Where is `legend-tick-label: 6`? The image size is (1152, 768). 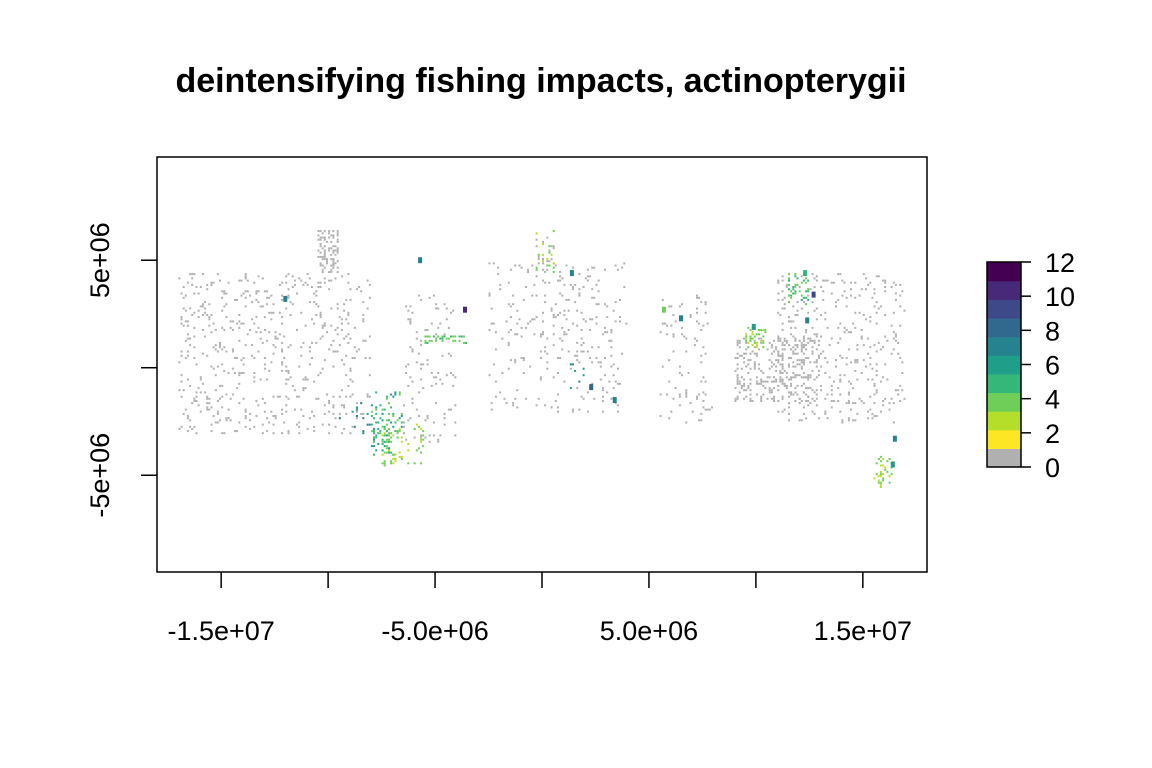 legend-tick-label: 6 is located at coordinates (1052, 366).